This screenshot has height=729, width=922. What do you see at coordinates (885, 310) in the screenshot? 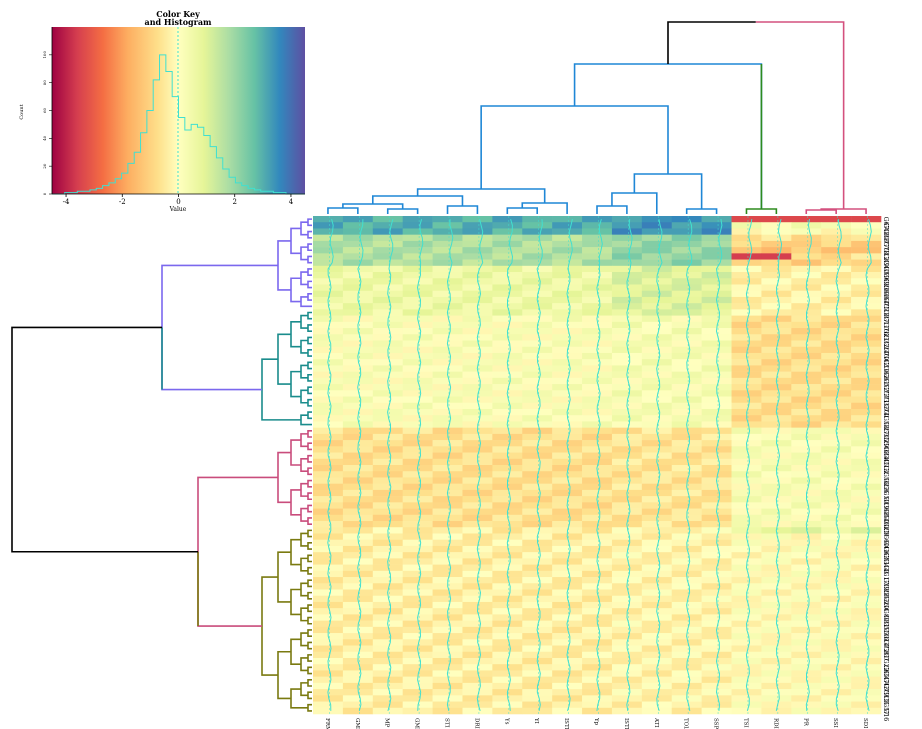
I see `row-label: G18` at bounding box center [885, 310].